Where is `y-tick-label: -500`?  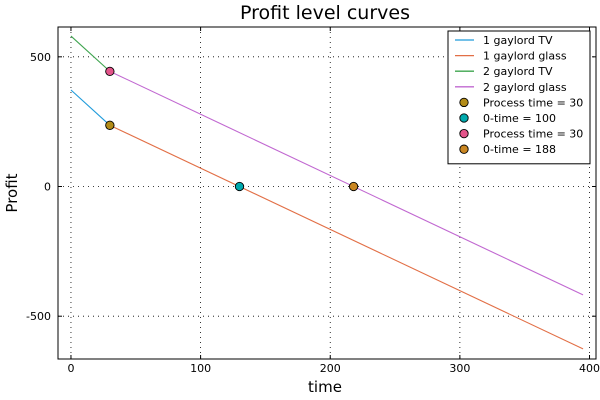 y-tick-label: -500 is located at coordinates (38, 316).